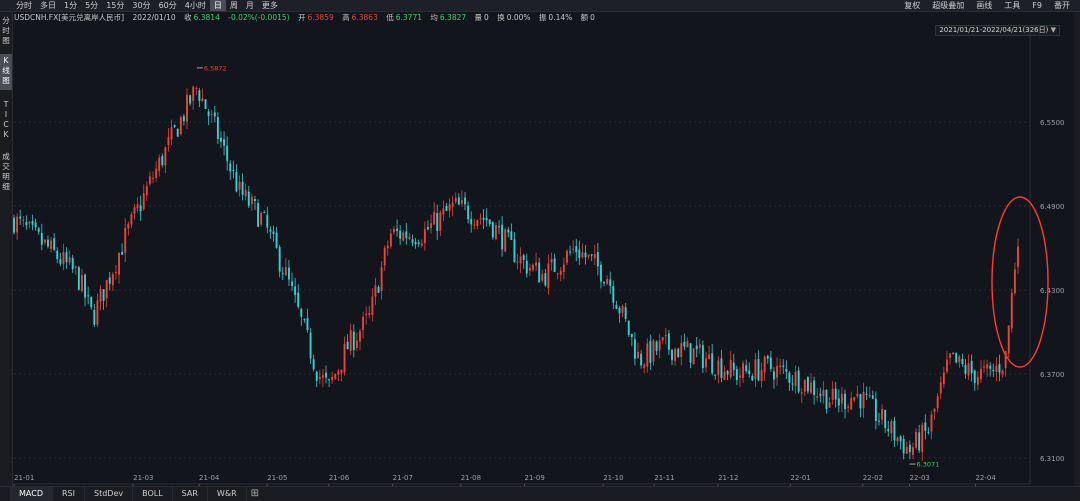 The image size is (1080, 501). Describe the element at coordinates (141, 5) in the screenshot. I see `period-30min: 30分` at that location.